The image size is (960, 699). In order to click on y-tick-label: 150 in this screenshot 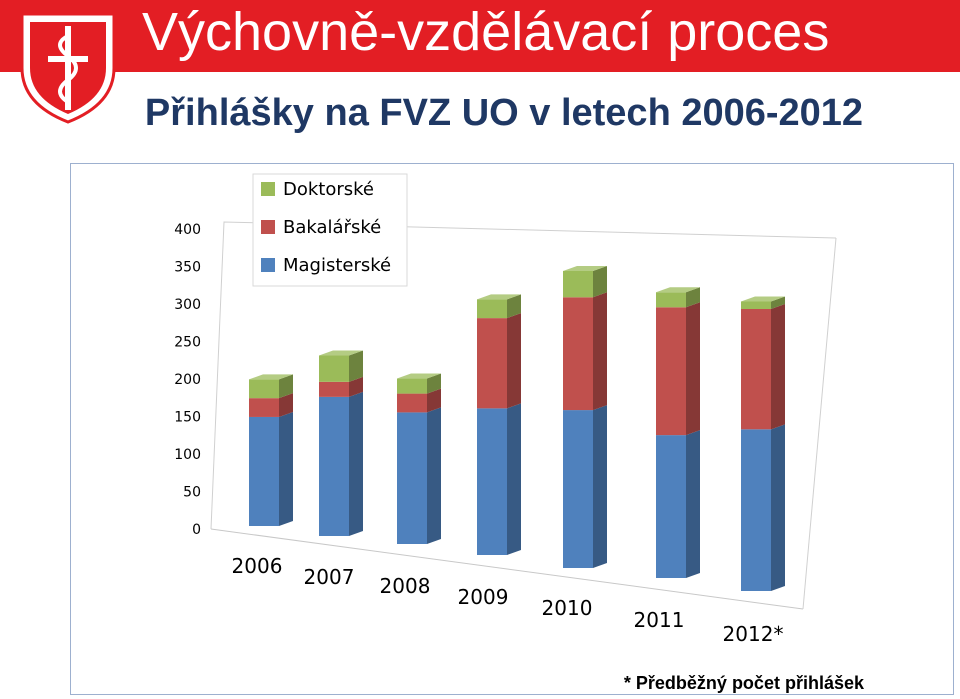, I will do `click(187, 418)`.